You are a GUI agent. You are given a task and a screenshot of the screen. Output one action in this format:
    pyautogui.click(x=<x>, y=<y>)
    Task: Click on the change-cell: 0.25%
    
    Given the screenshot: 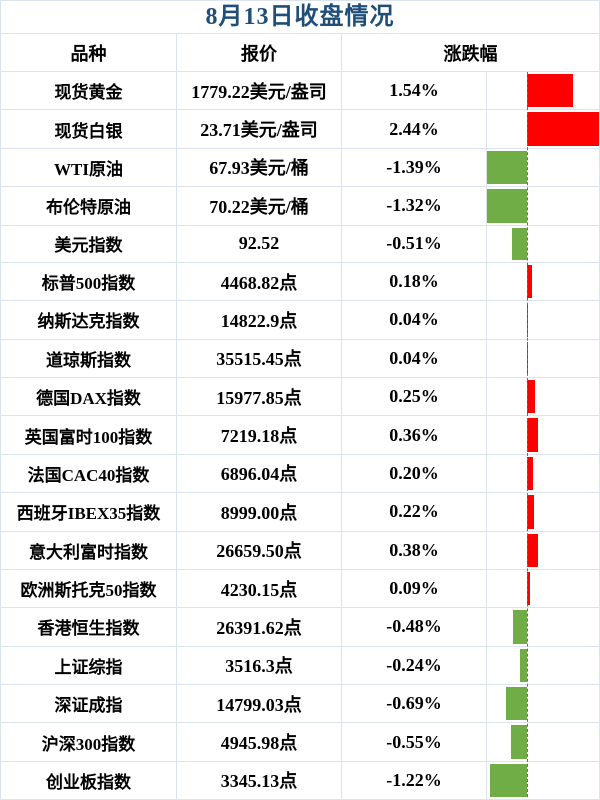 What is the action you would take?
    pyautogui.click(x=414, y=397)
    